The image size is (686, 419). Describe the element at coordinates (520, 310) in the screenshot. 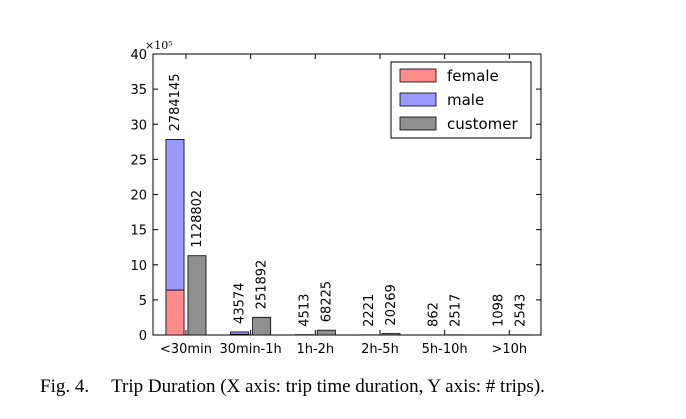

I see `data-label-customer: 2543` at that location.